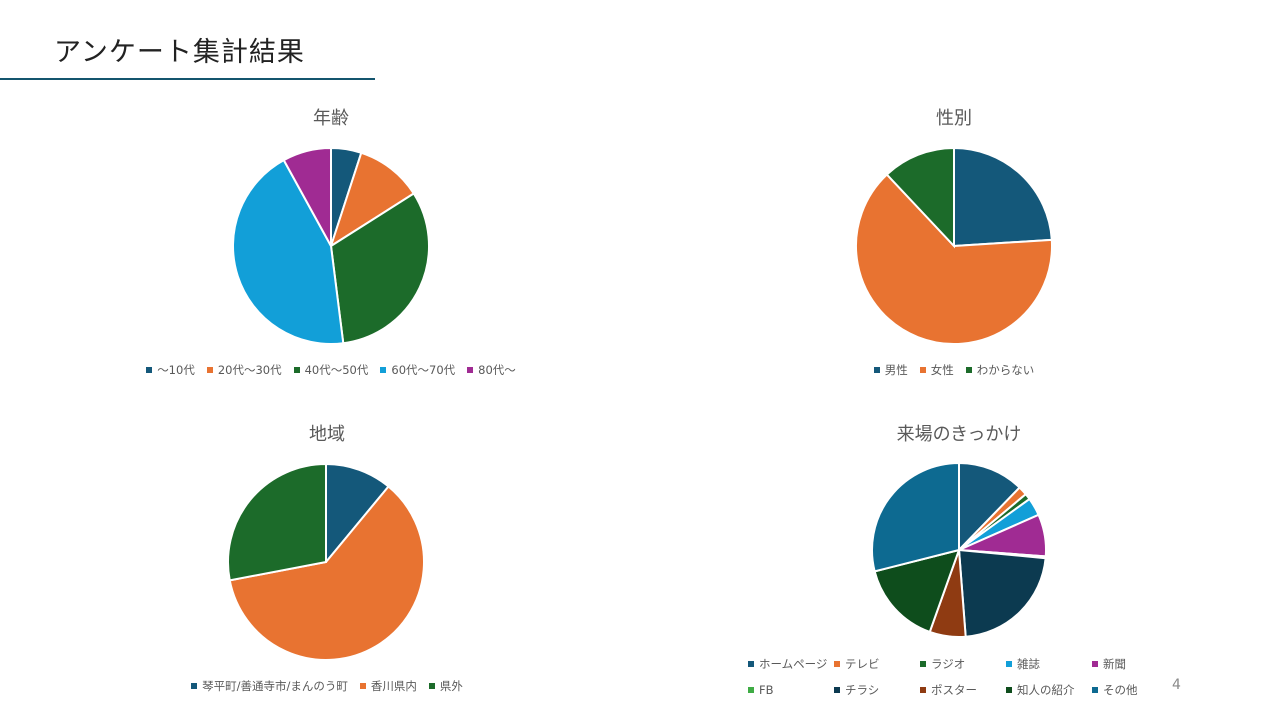 This screenshot has width=1280, height=720. I want to click on legend-item: 香川県内, so click(388, 686).